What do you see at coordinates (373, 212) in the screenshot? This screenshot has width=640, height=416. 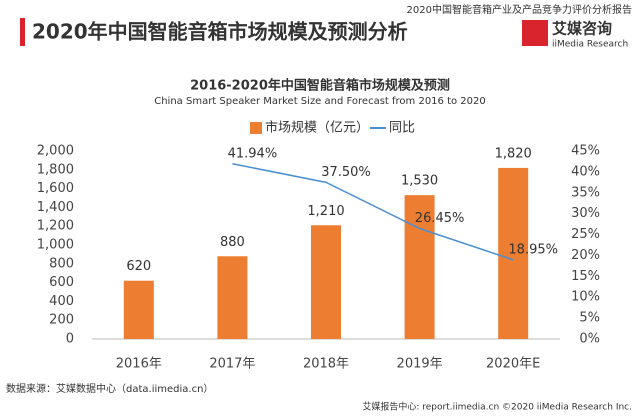 I see `line` at bounding box center [373, 212].